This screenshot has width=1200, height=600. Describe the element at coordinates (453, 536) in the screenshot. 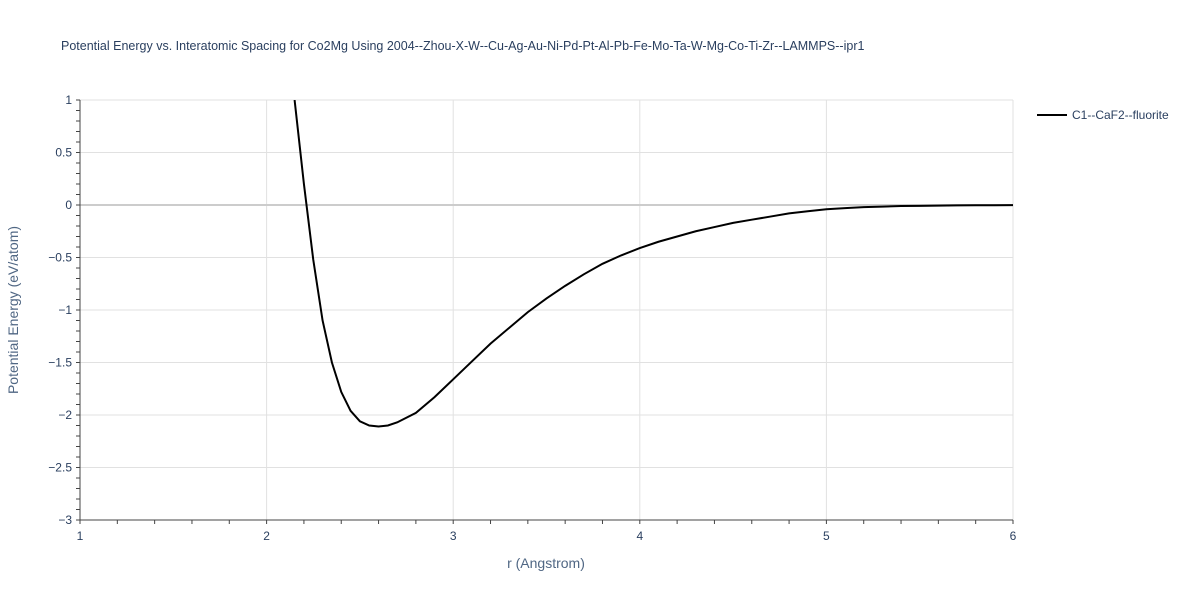

I see `x-tick-label: 3` at that location.